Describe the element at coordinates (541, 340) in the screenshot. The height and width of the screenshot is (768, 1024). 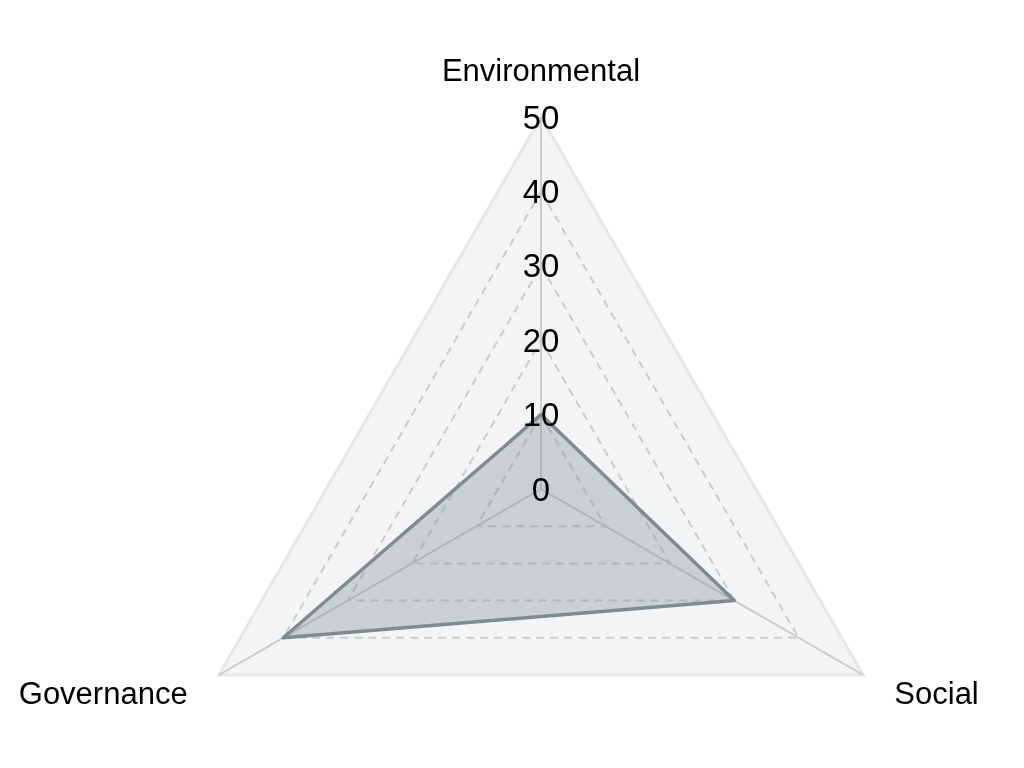
I see `y-tick-label: 20` at that location.